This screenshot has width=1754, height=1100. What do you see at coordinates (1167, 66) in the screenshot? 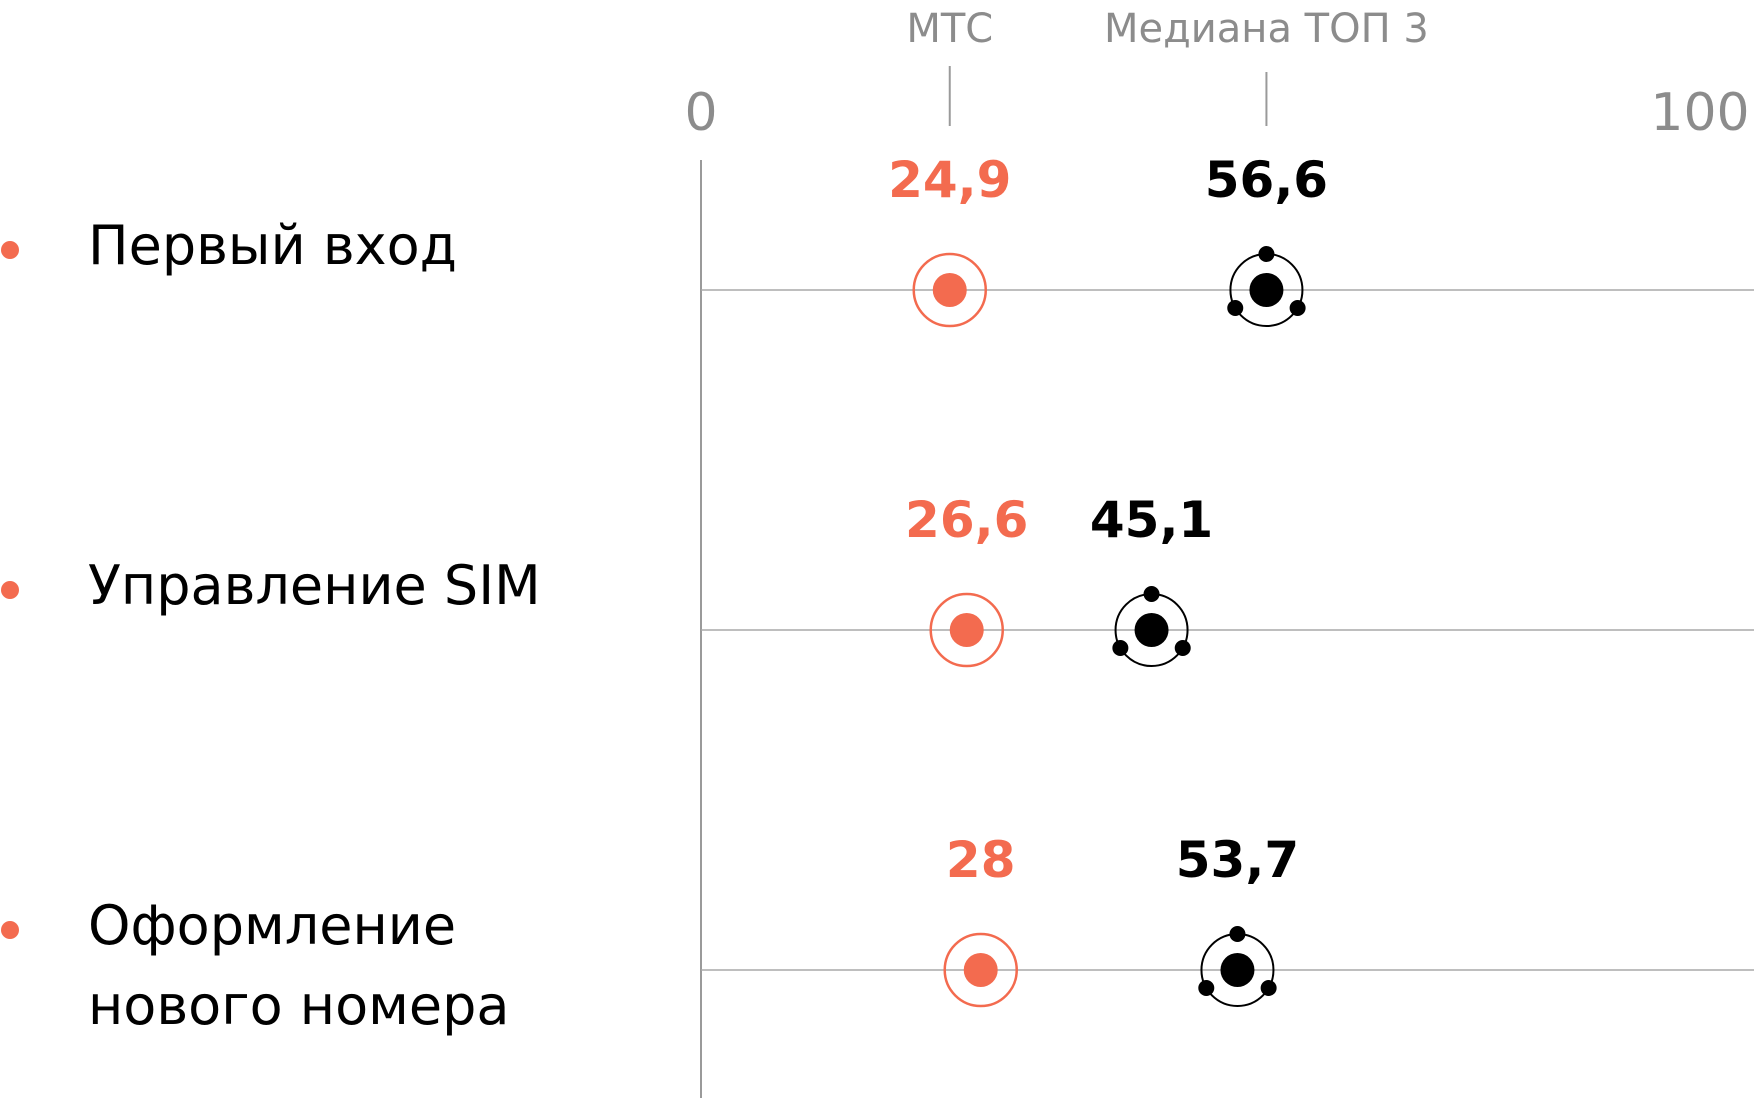
I see `legend: МТС Медиана ТОП 3` at bounding box center [1167, 66].